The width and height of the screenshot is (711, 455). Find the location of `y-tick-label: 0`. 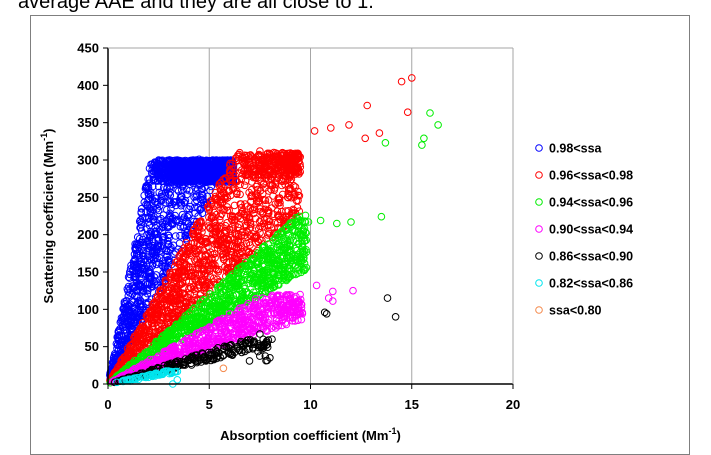

y-tick-label: 0 is located at coordinates (95, 384).